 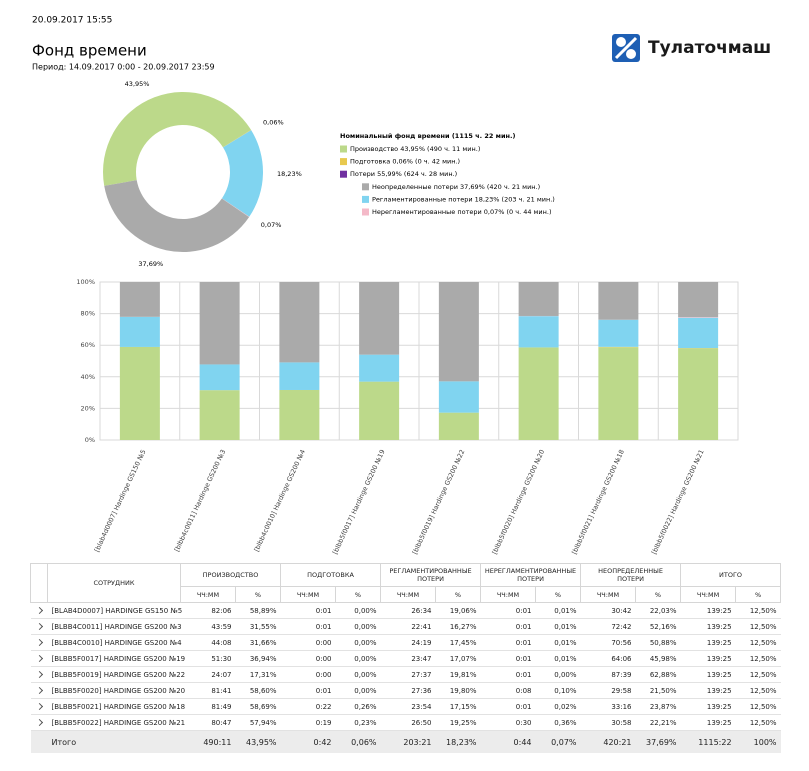 I want to click on total-value: 0,06%, so click(x=358, y=741).